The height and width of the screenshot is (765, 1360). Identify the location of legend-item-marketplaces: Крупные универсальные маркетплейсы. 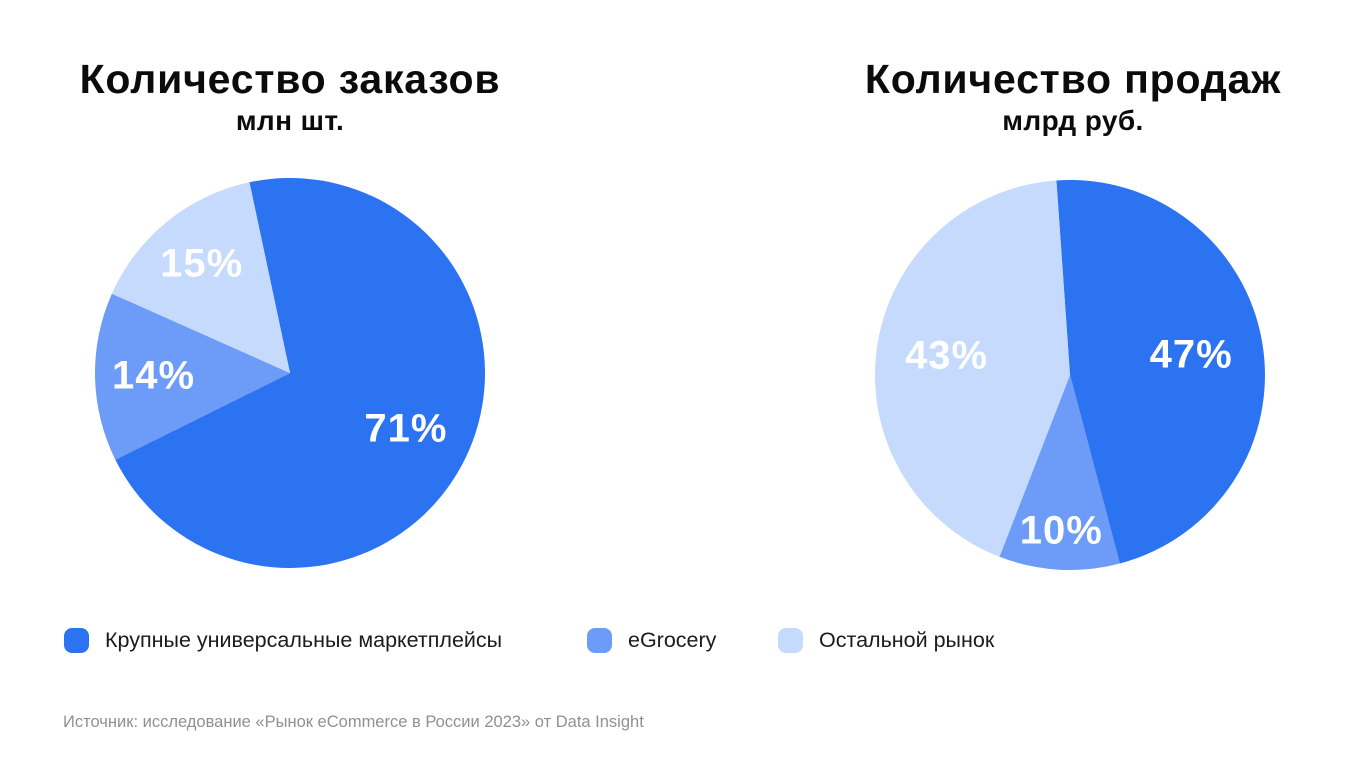
(283, 640).